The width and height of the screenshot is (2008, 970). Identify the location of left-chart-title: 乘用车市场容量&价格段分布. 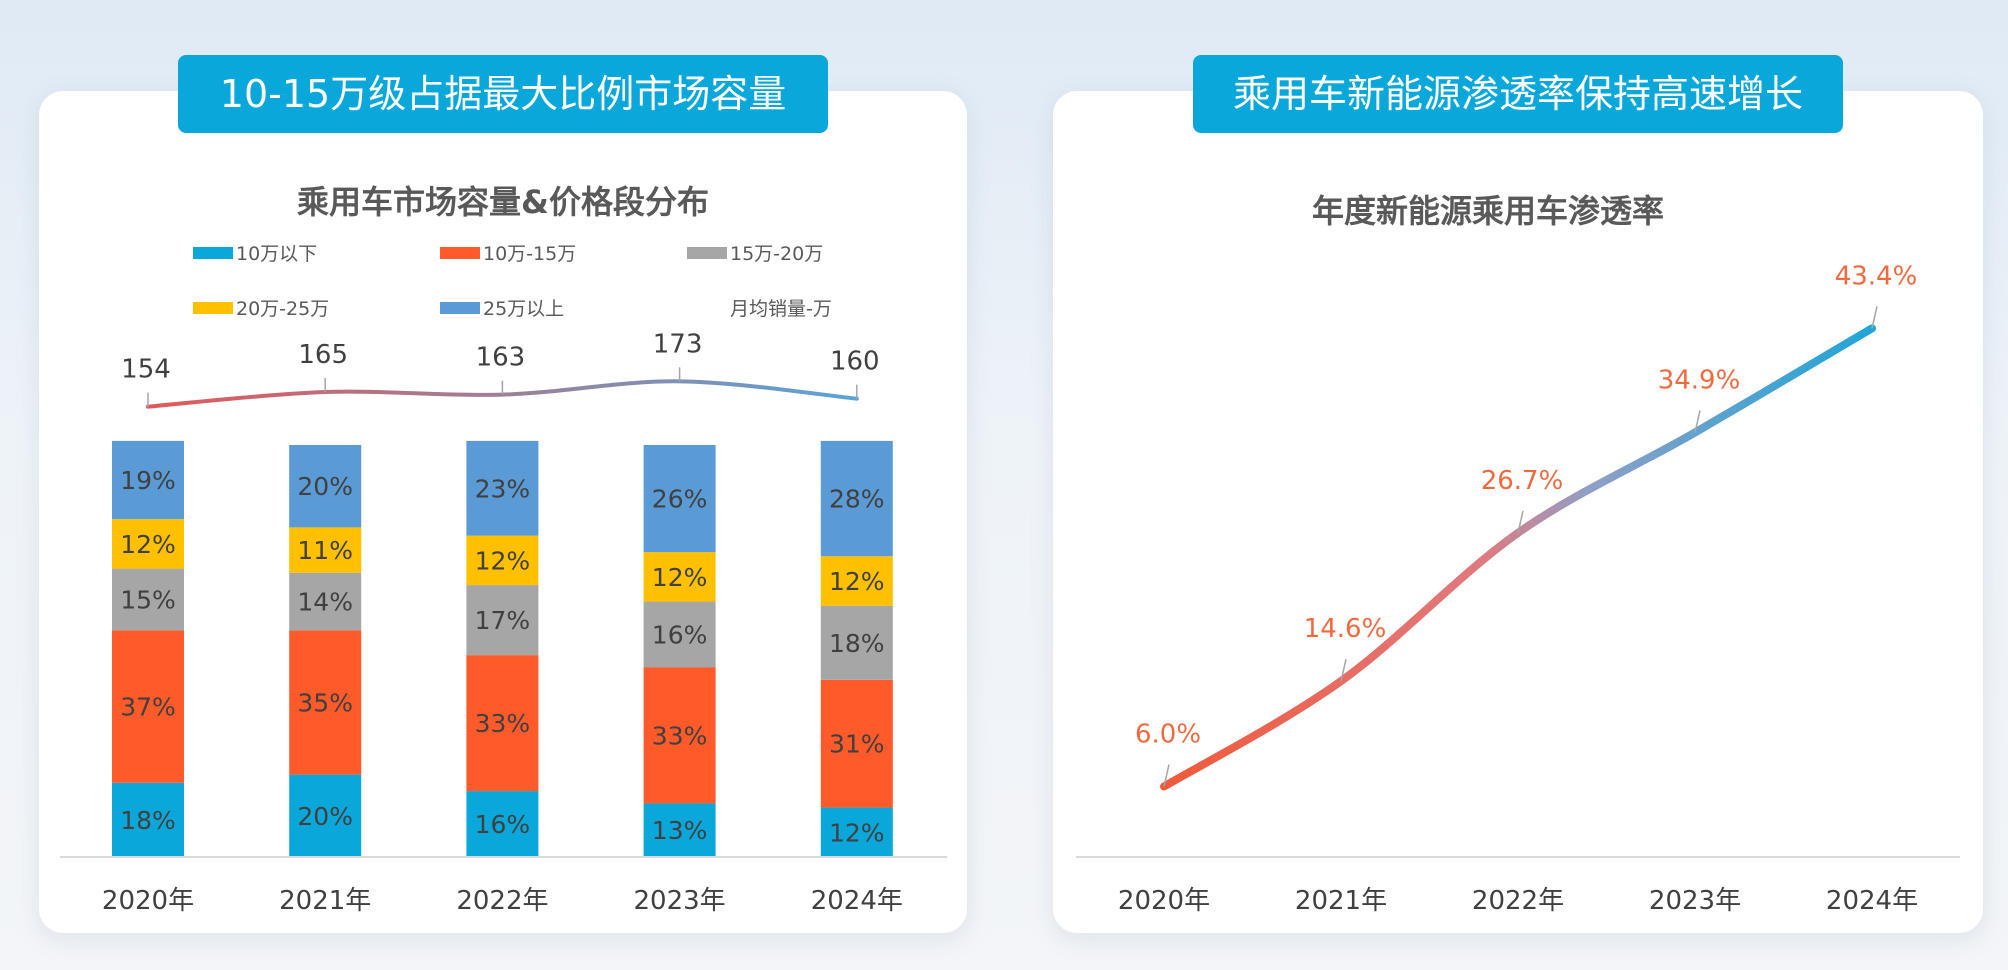
(503, 202).